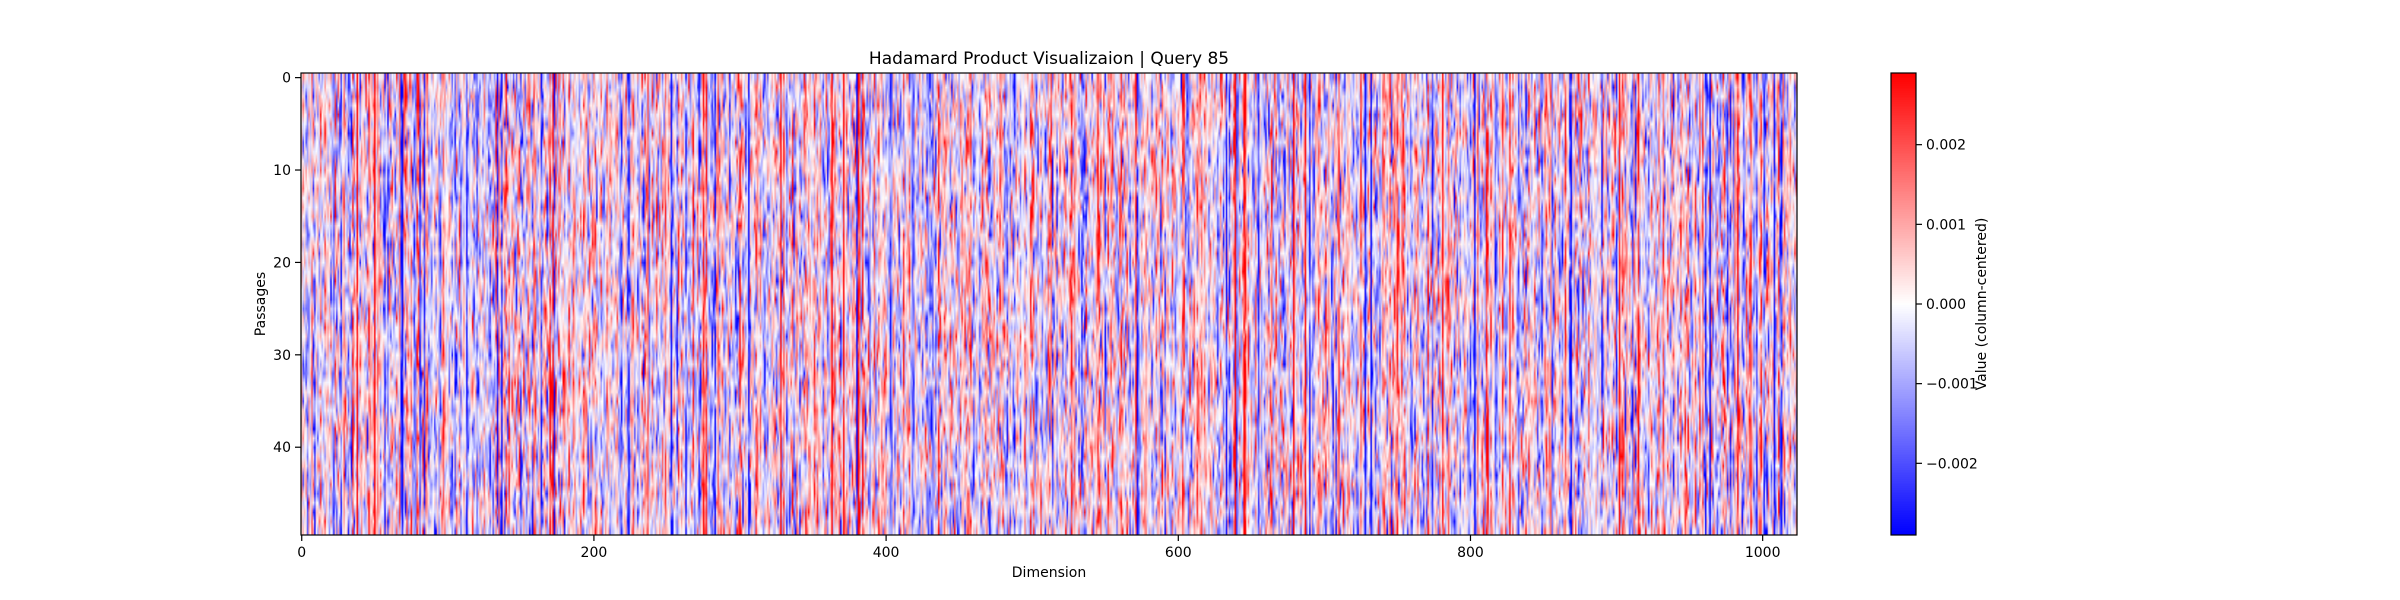 Image resolution: width=2400 pixels, height=600 pixels. I want to click on x-tick-label: 1000, so click(1763, 553).